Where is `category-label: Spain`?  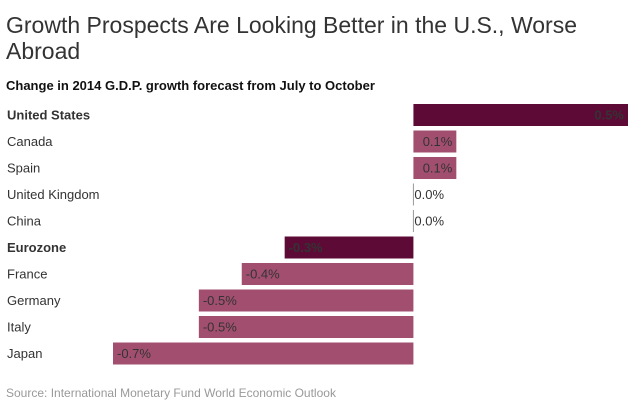 category-label: Spain is located at coordinates (23, 167).